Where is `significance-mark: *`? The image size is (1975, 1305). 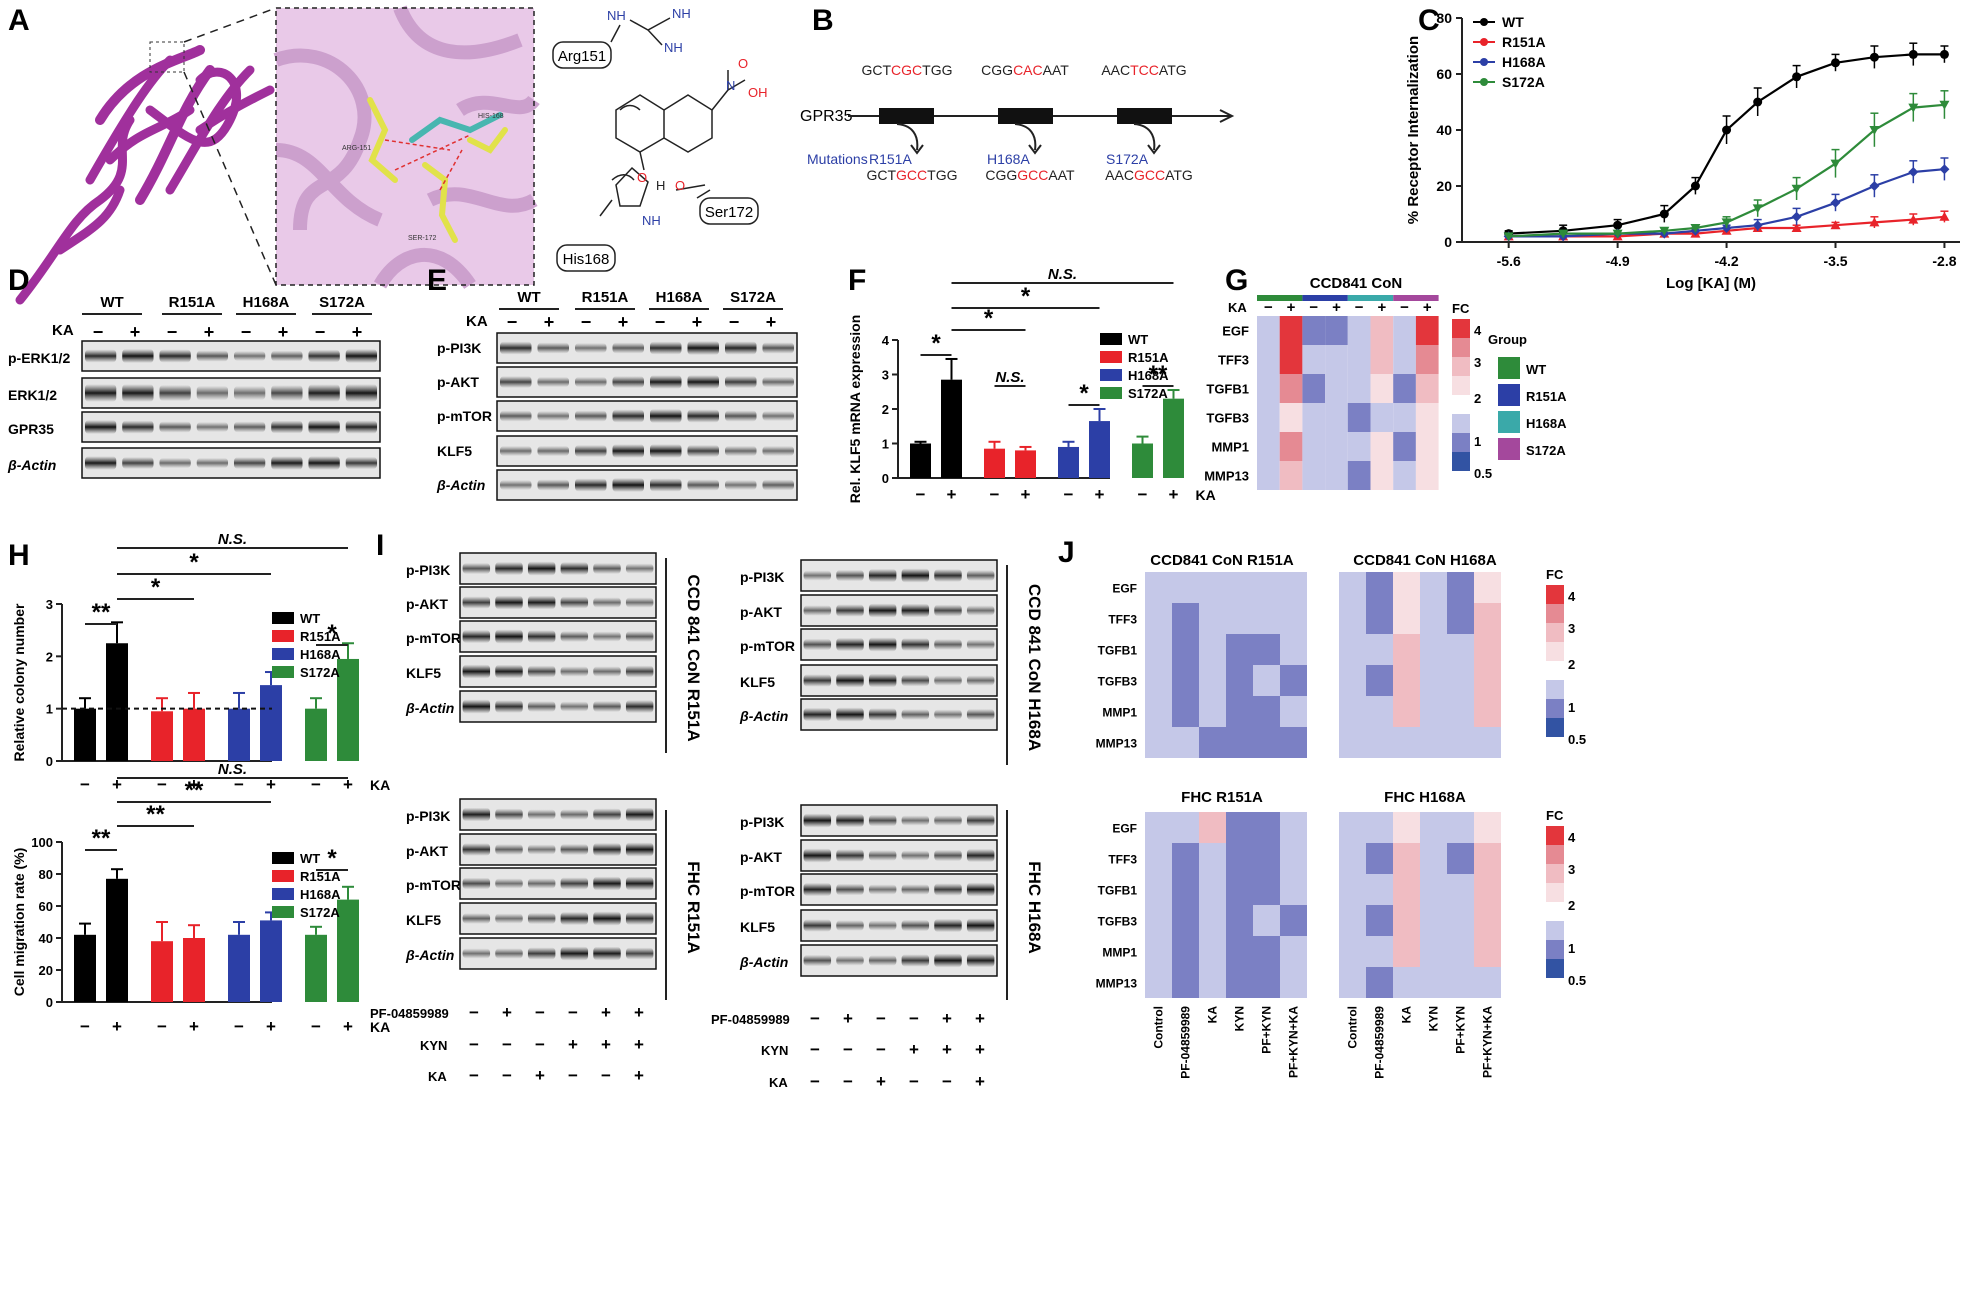 significance-mark: * is located at coordinates (332, 633).